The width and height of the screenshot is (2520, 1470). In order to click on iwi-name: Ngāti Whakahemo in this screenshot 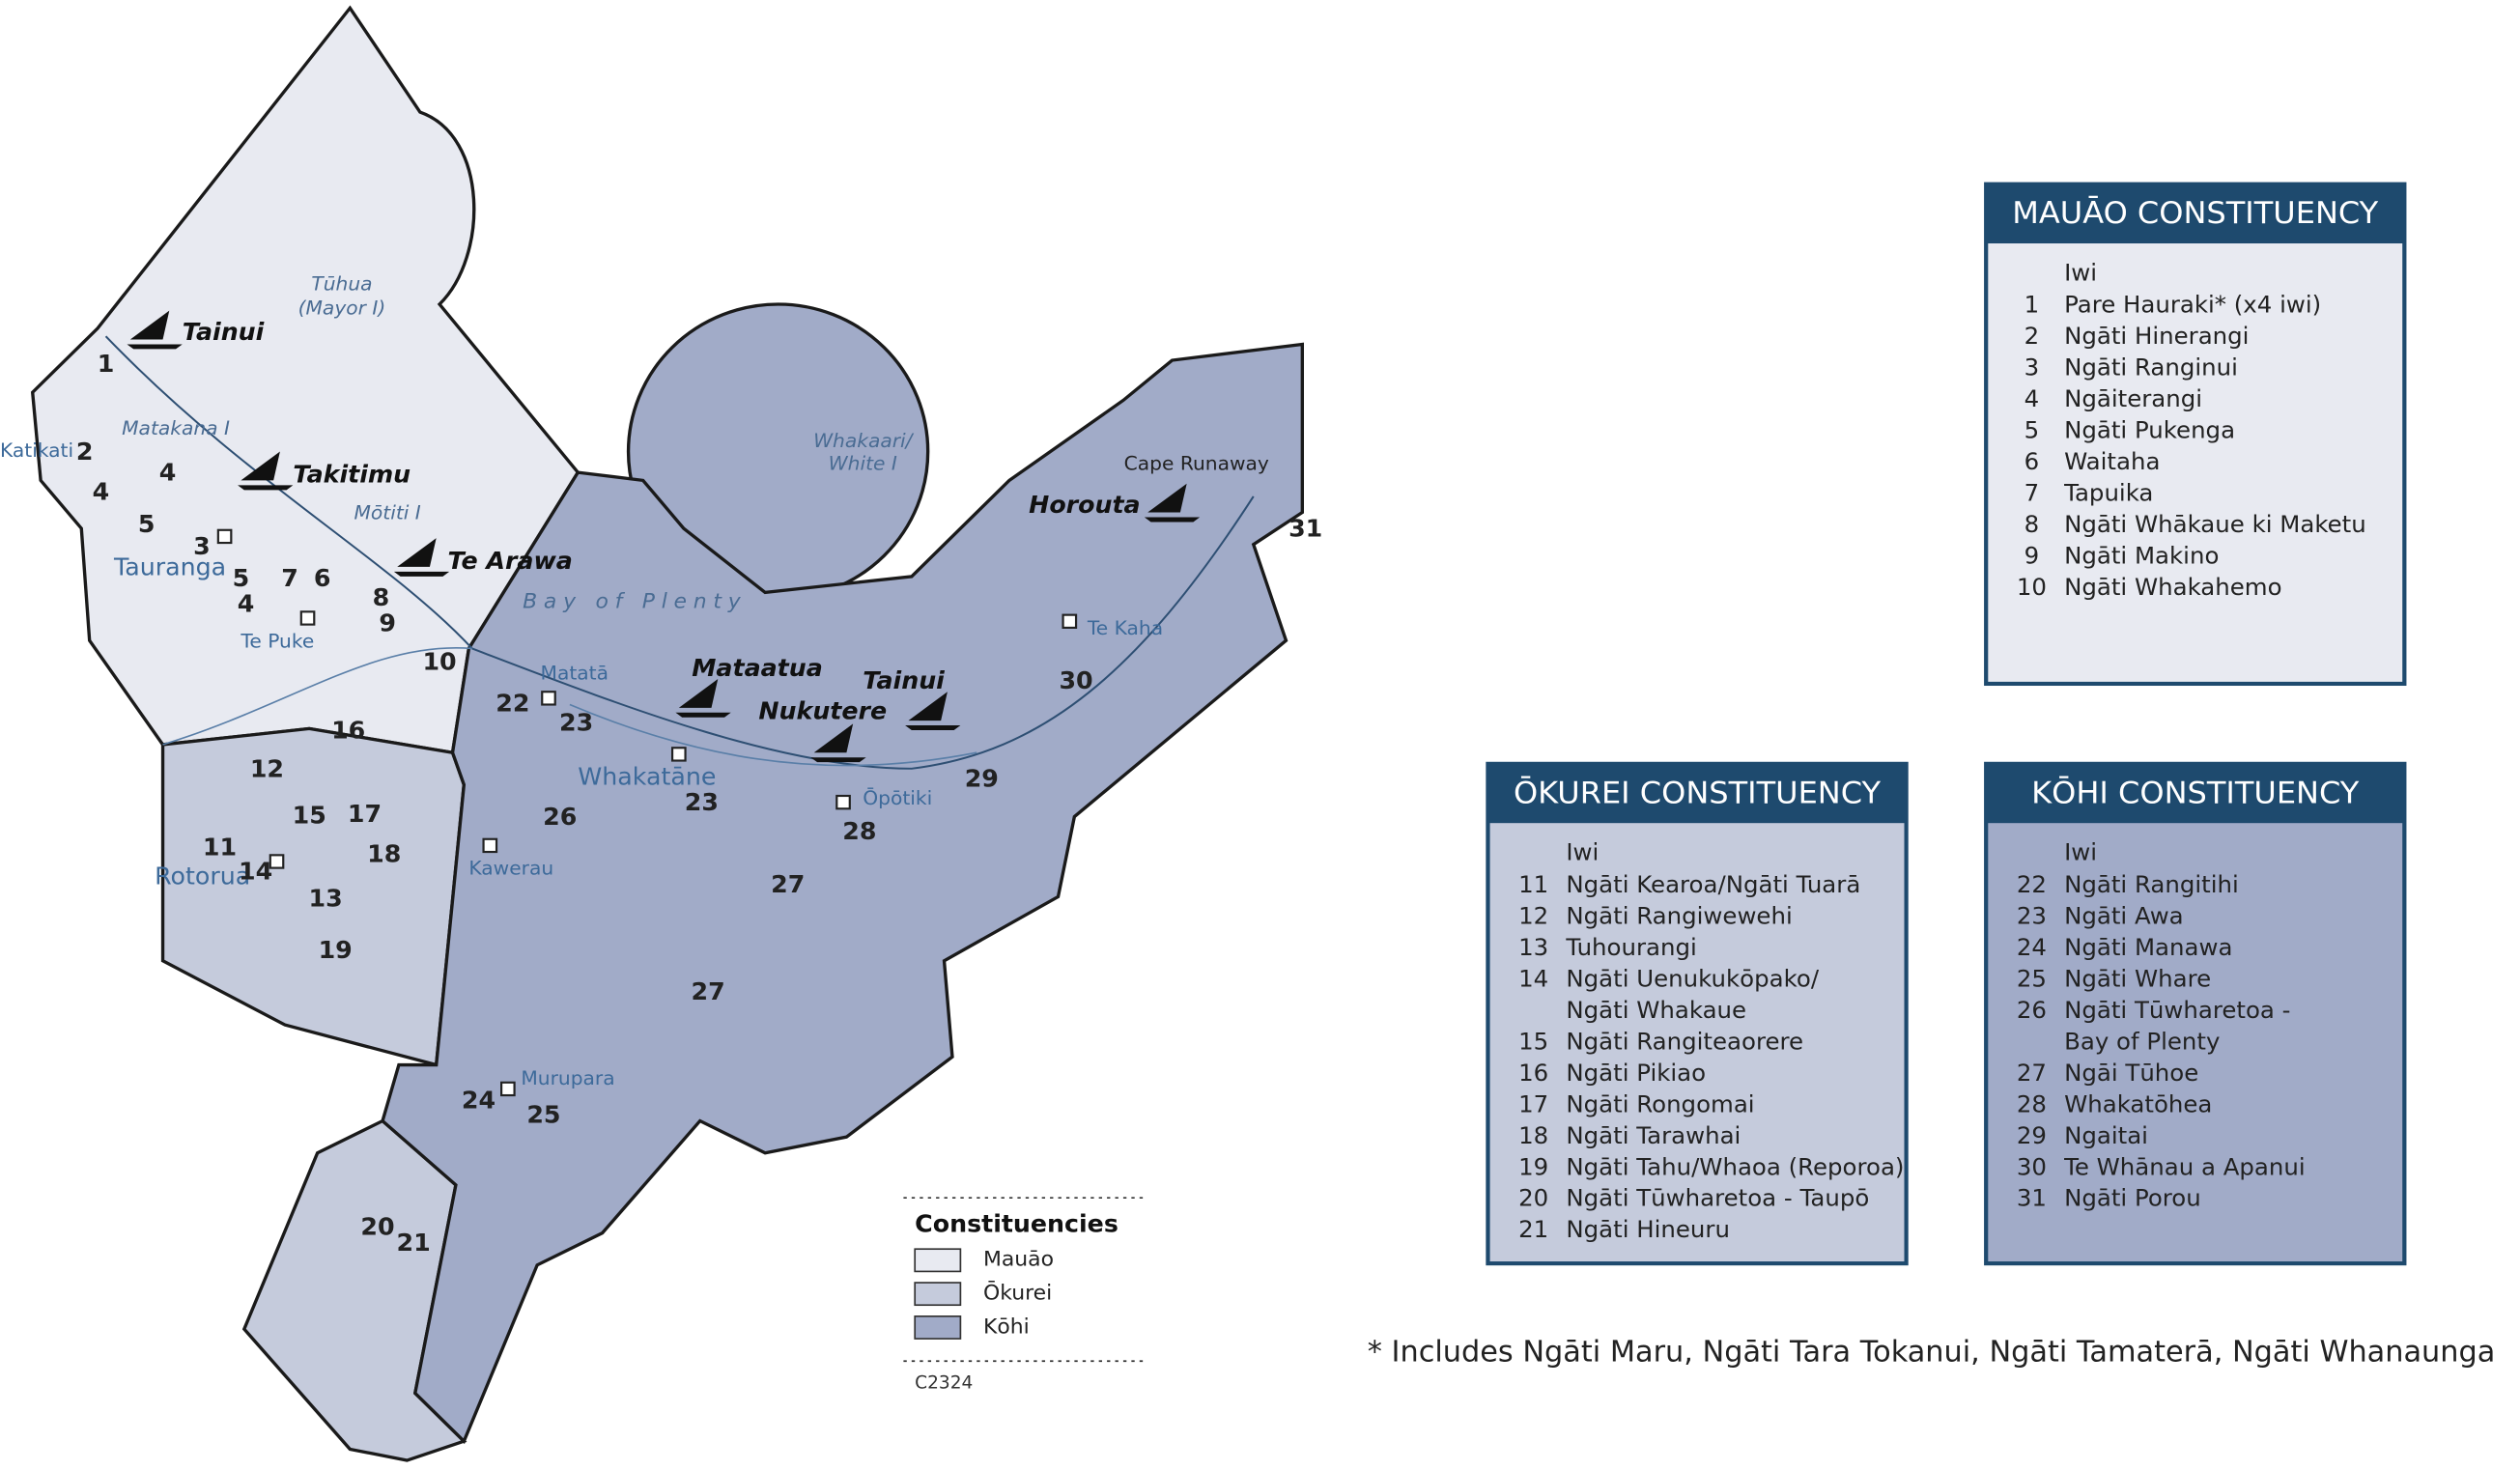, I will do `click(2173, 587)`.